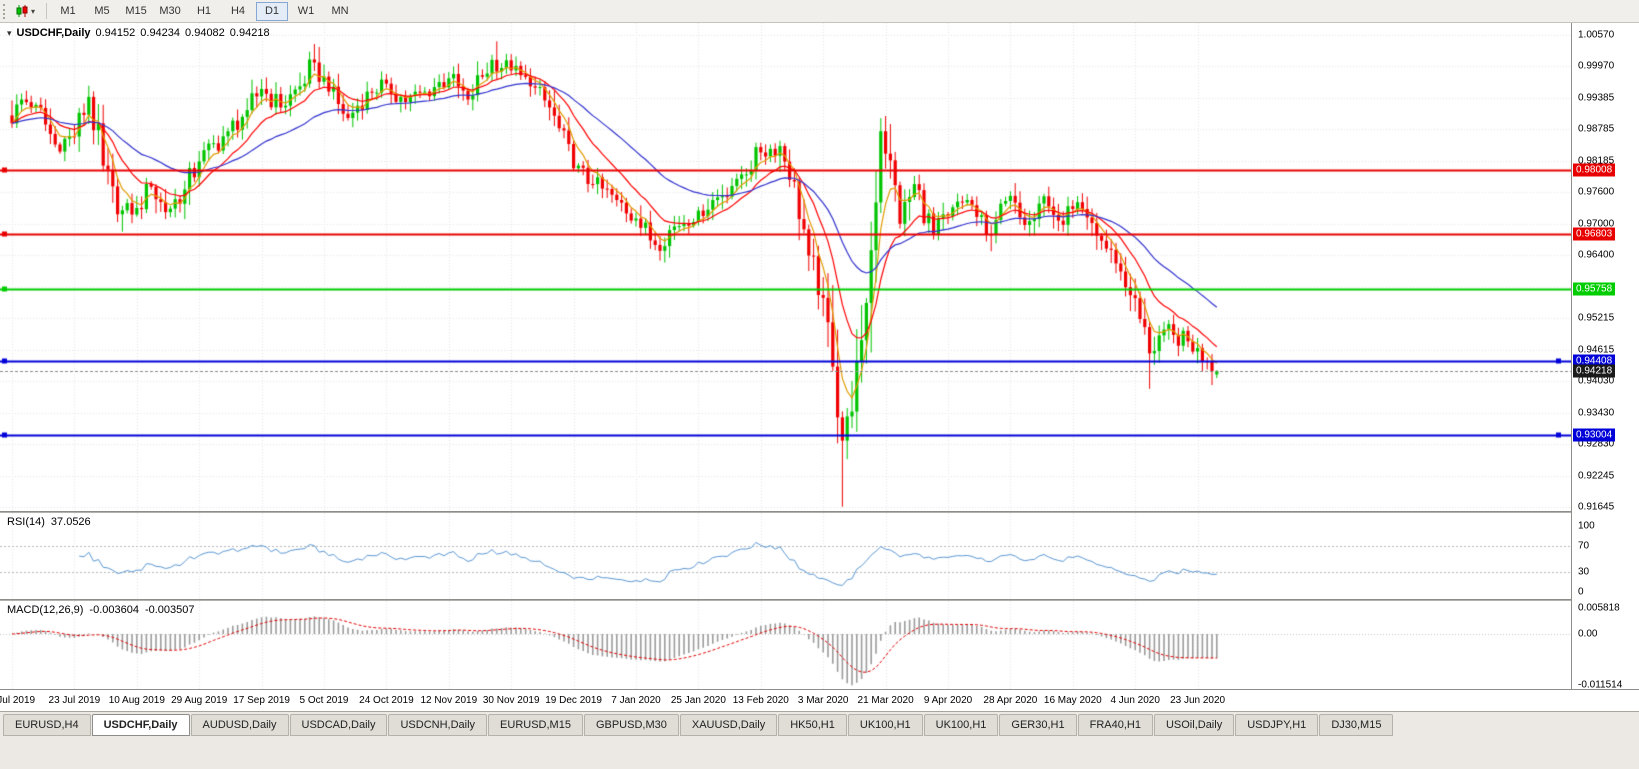  What do you see at coordinates (1594, 435) in the screenshot?
I see `price-level-tag: 0.93004` at bounding box center [1594, 435].